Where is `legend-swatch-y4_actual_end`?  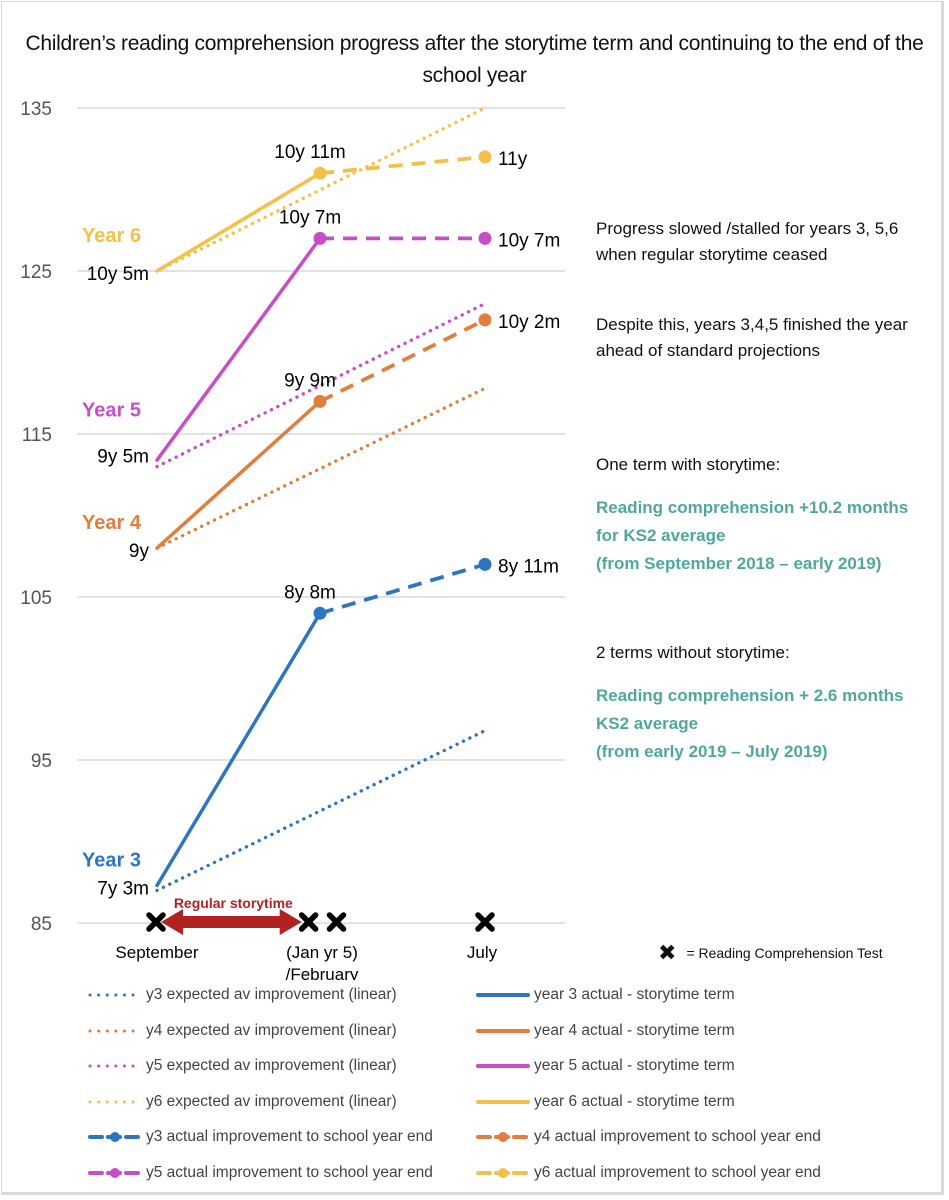 legend-swatch-y4_actual_end is located at coordinates (503, 1137).